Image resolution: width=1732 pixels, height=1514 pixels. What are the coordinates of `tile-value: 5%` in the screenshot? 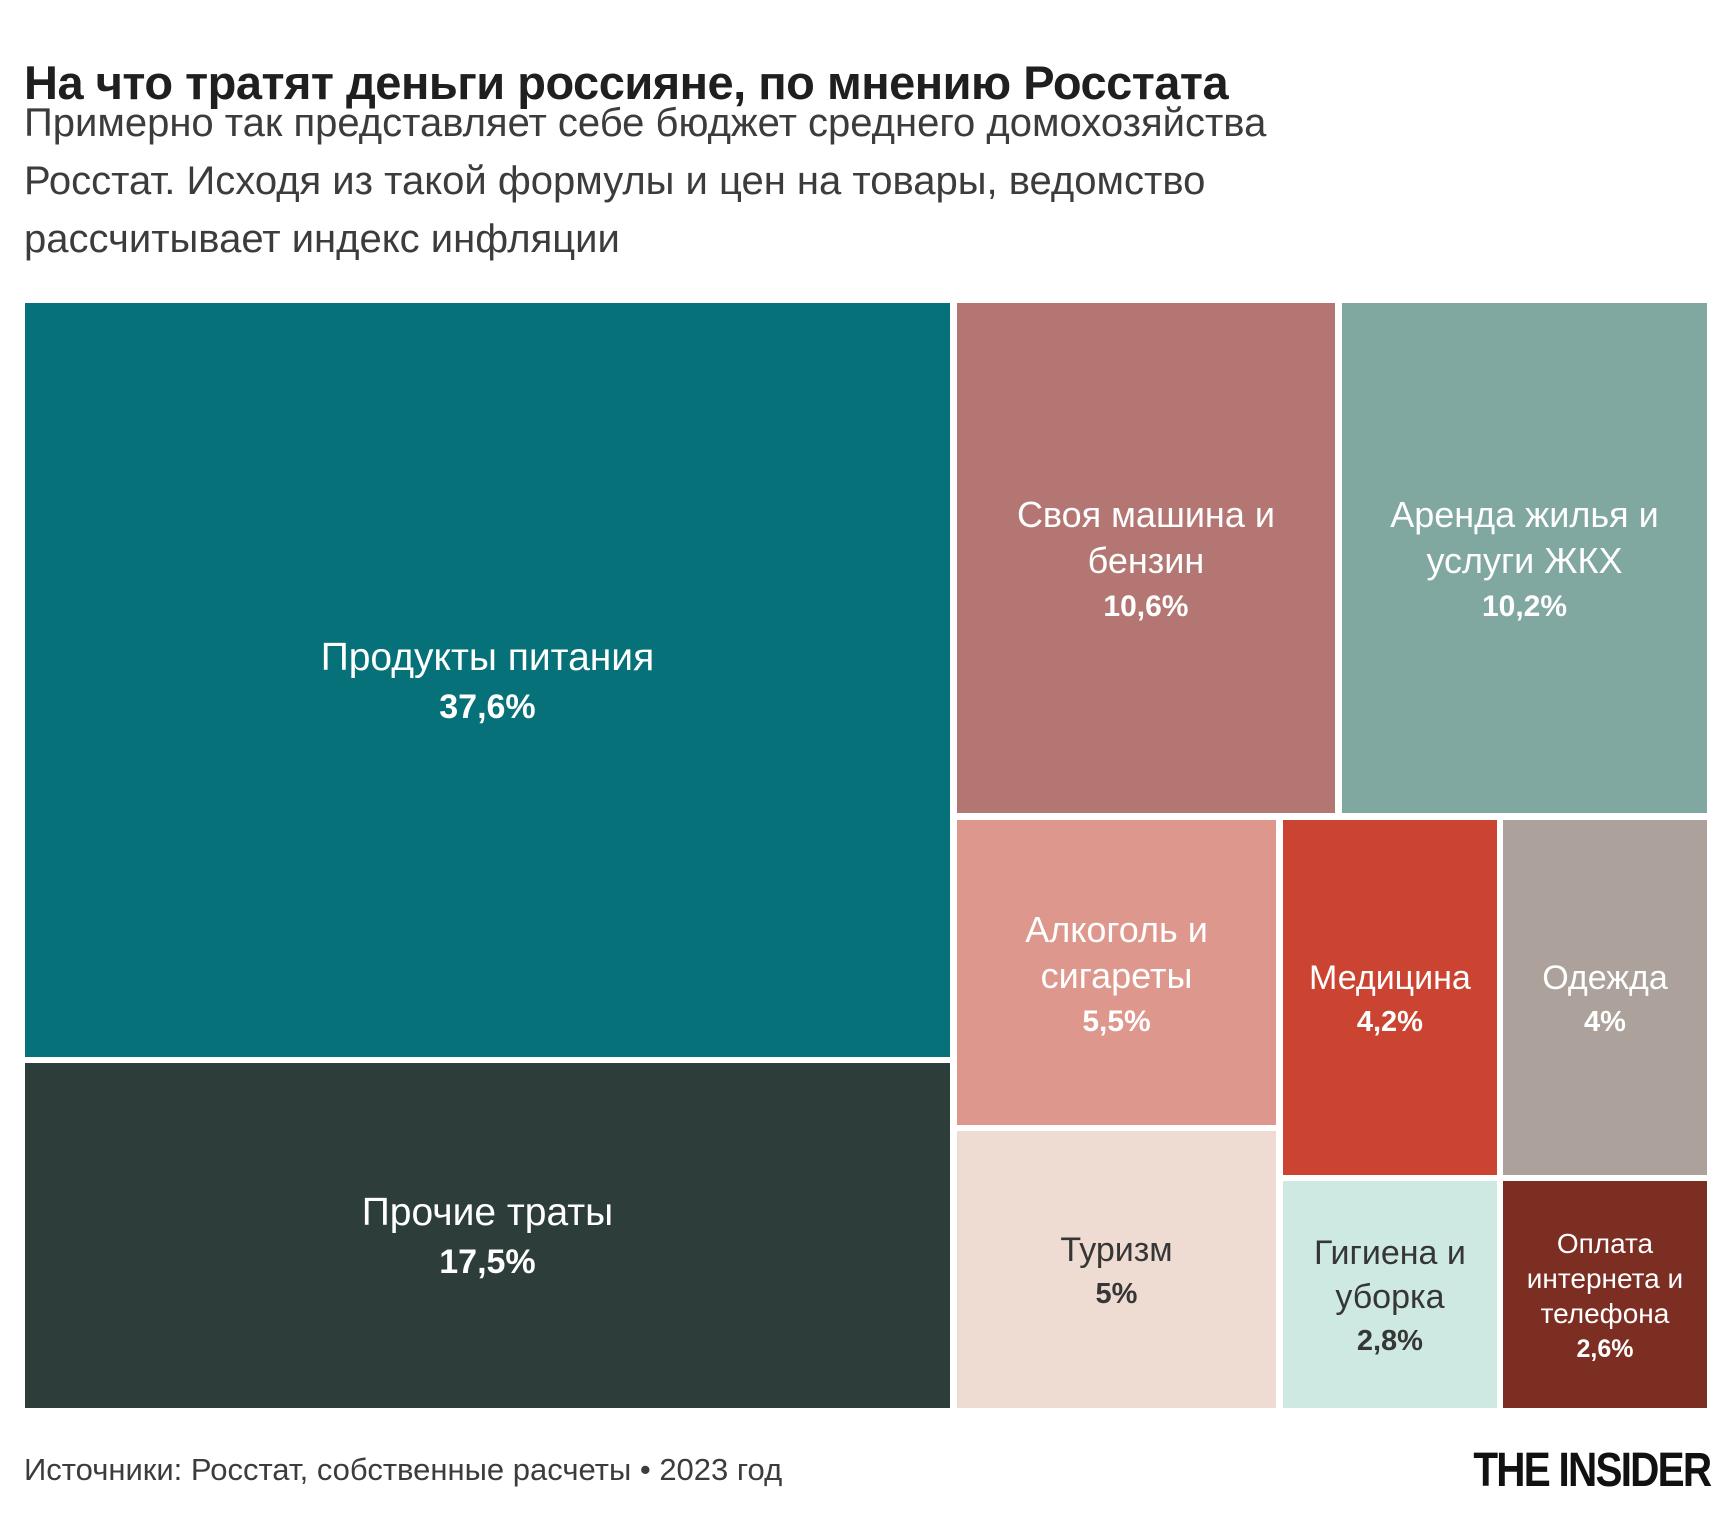 It's located at (1116, 1293).